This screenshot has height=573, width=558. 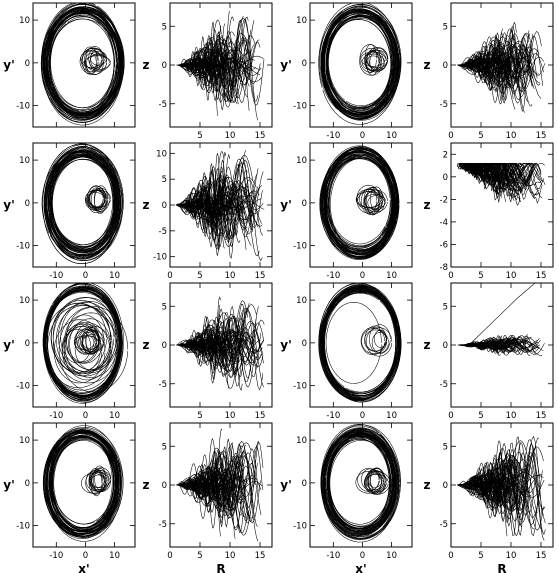 What do you see at coordinates (444, 268) in the screenshot?
I see `y-tick-label: -8` at bounding box center [444, 268].